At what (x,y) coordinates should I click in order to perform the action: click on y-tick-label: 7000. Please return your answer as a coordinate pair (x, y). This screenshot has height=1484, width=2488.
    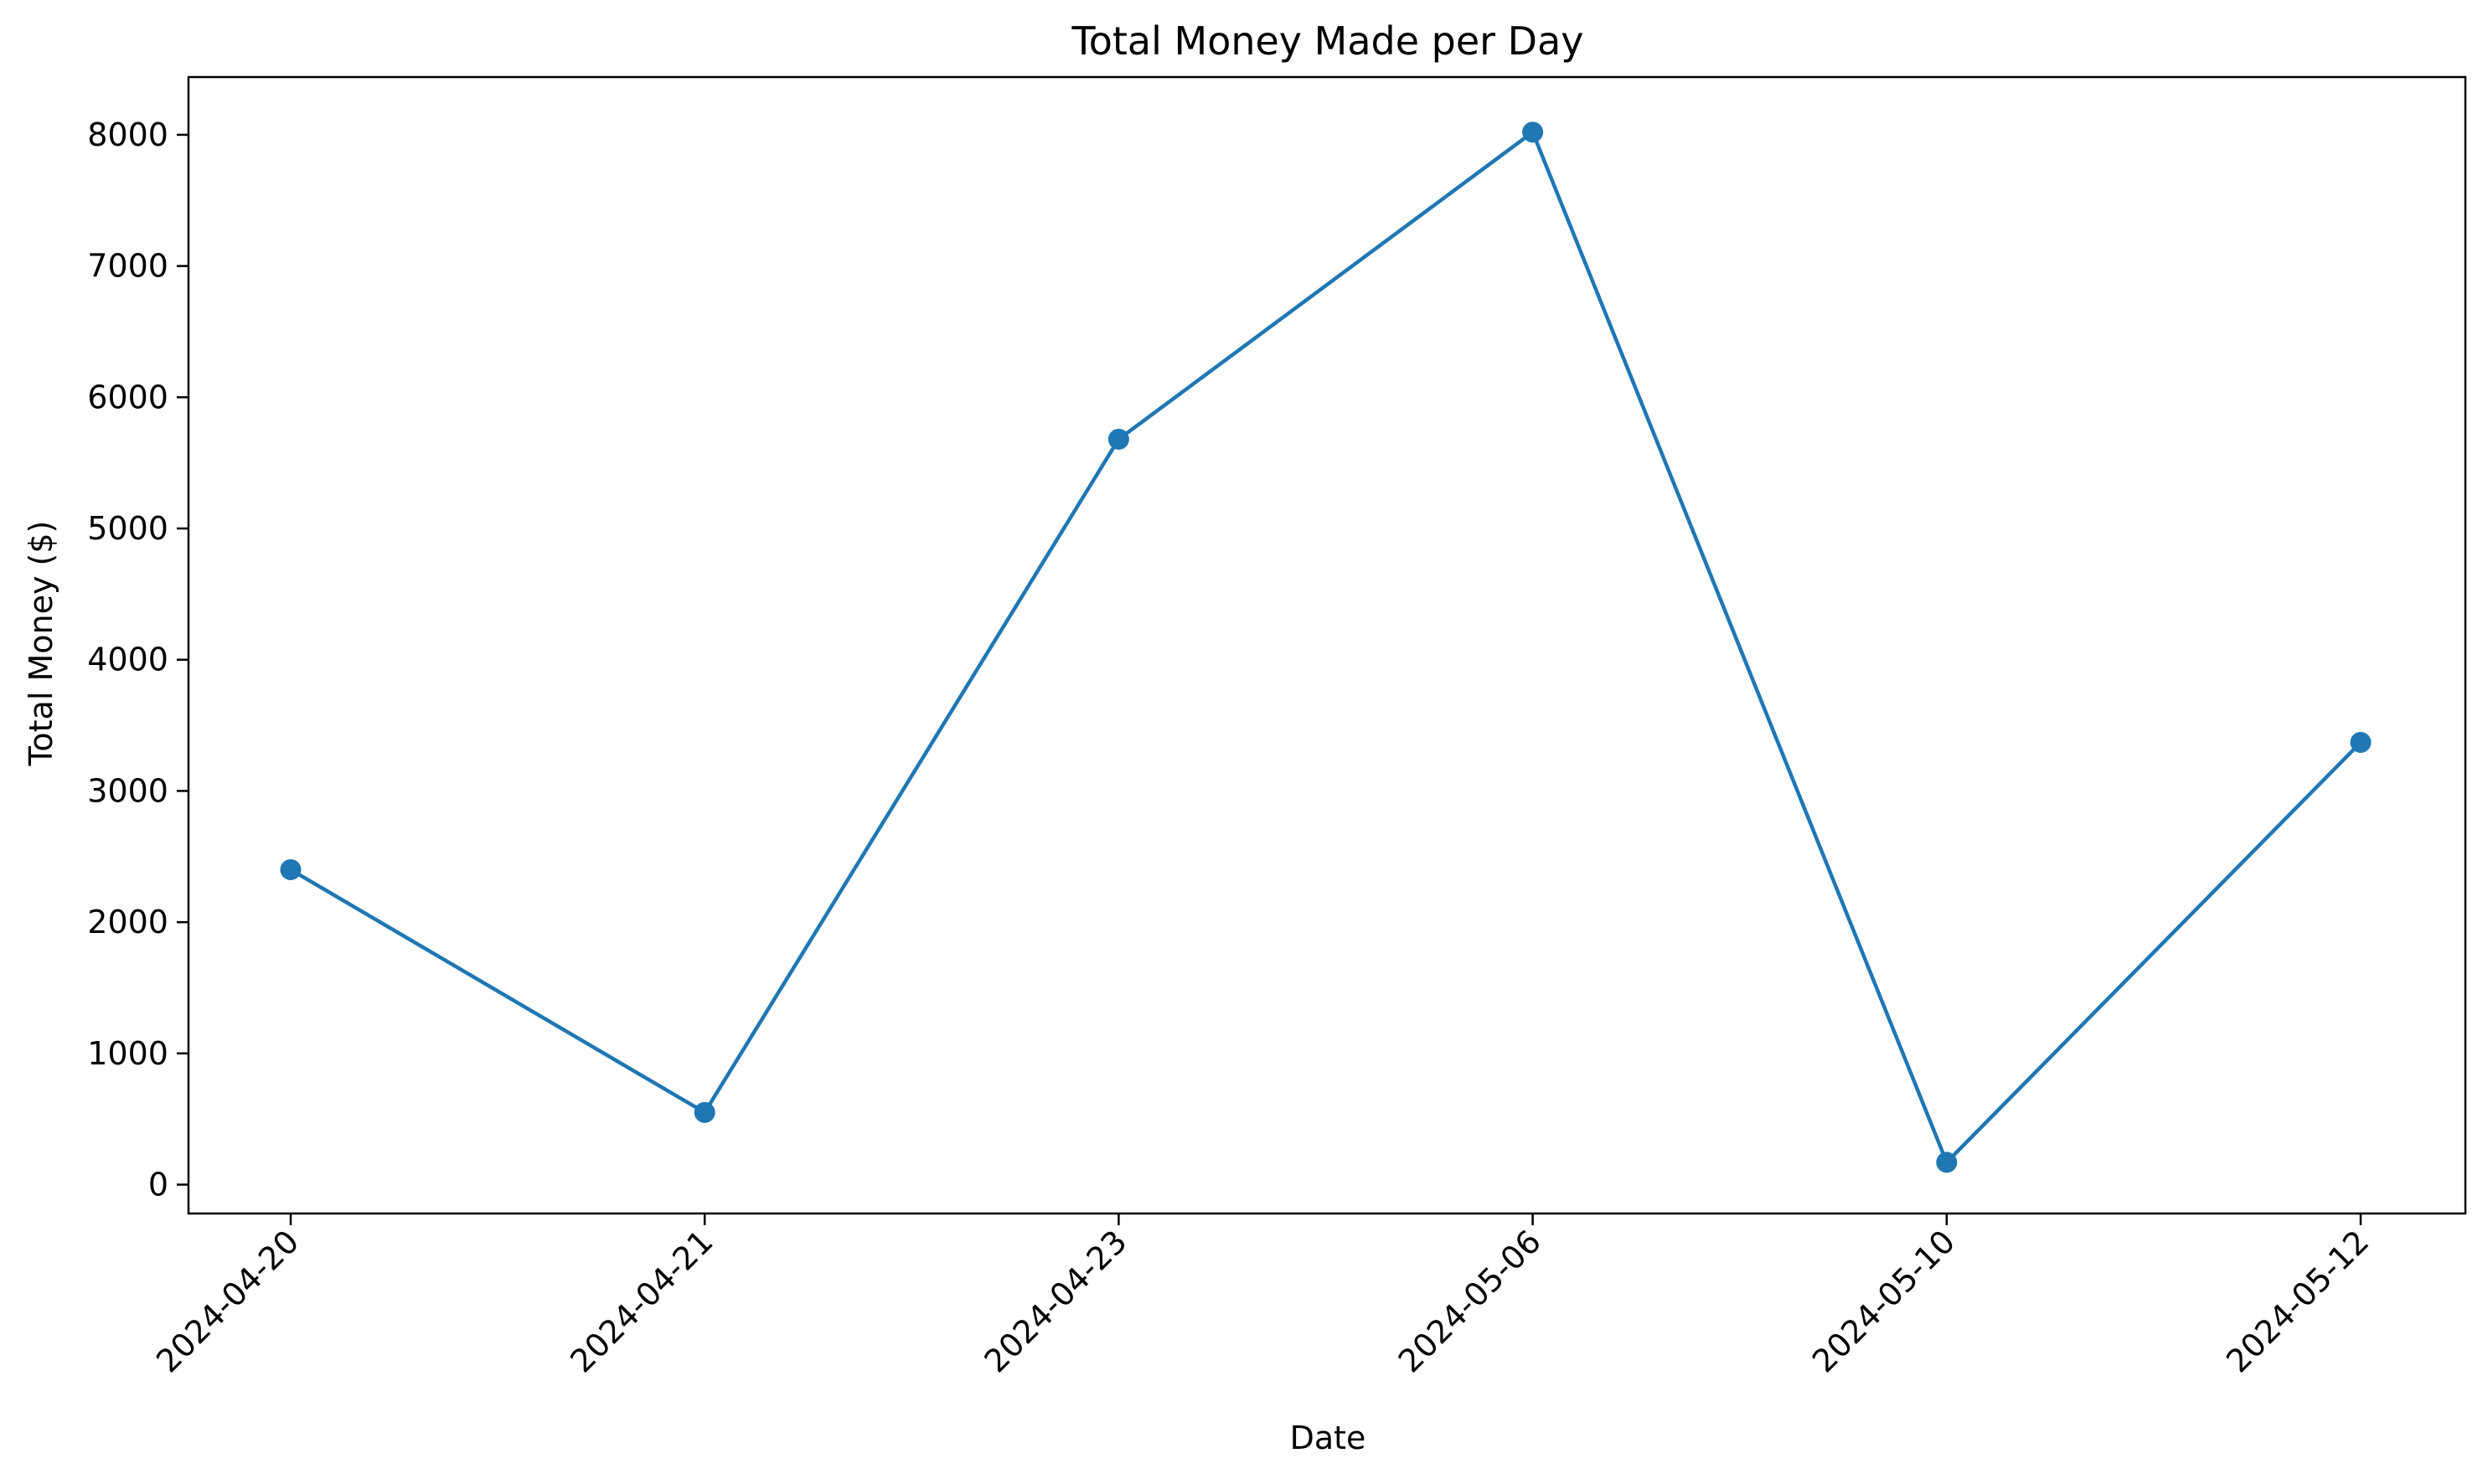
    Looking at the image, I should click on (128, 266).